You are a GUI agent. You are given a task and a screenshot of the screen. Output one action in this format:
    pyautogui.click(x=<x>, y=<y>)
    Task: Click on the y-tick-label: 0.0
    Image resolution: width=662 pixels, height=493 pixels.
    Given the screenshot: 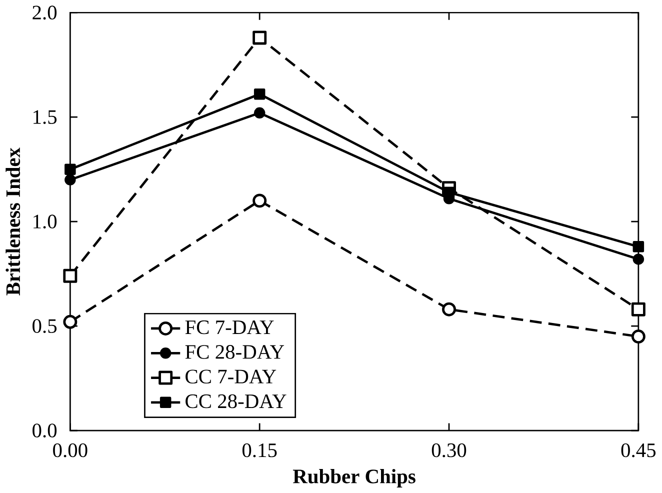 What is the action you would take?
    pyautogui.click(x=44, y=431)
    